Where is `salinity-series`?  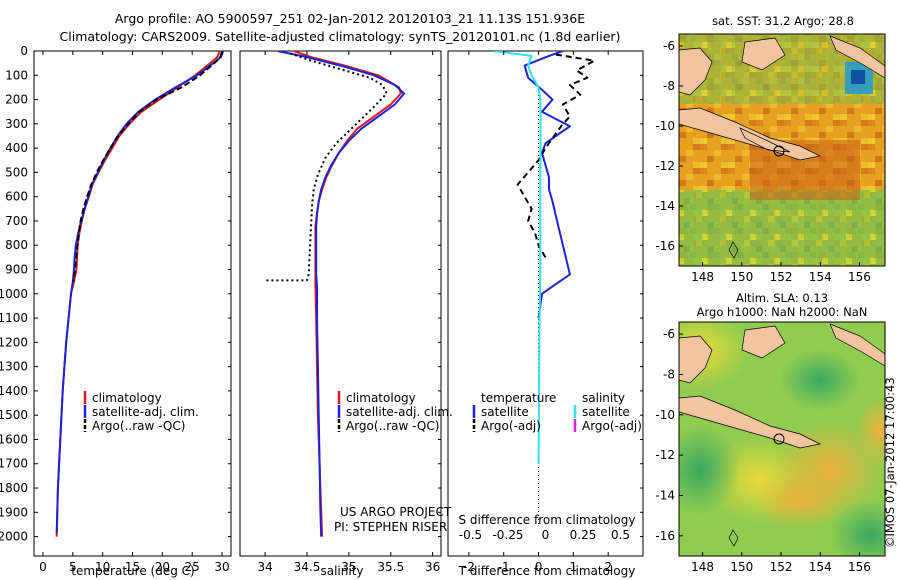
salinity-series is located at coordinates (335, 294).